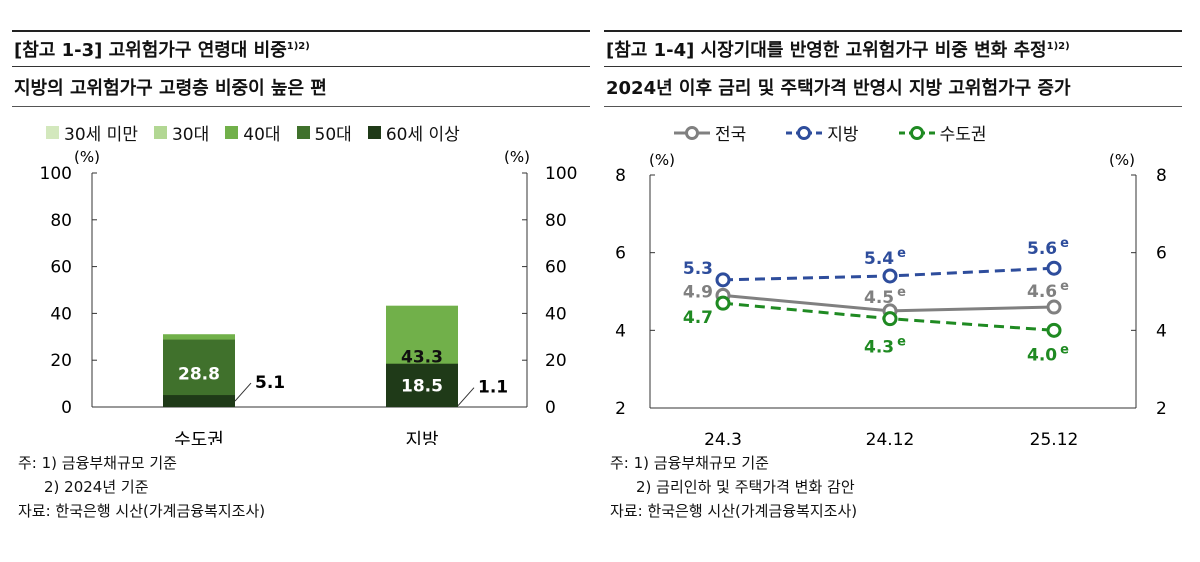 The width and height of the screenshot is (1200, 562). Describe the element at coordinates (56, 174) in the screenshot. I see `y-tick-label-left: 100` at that location.